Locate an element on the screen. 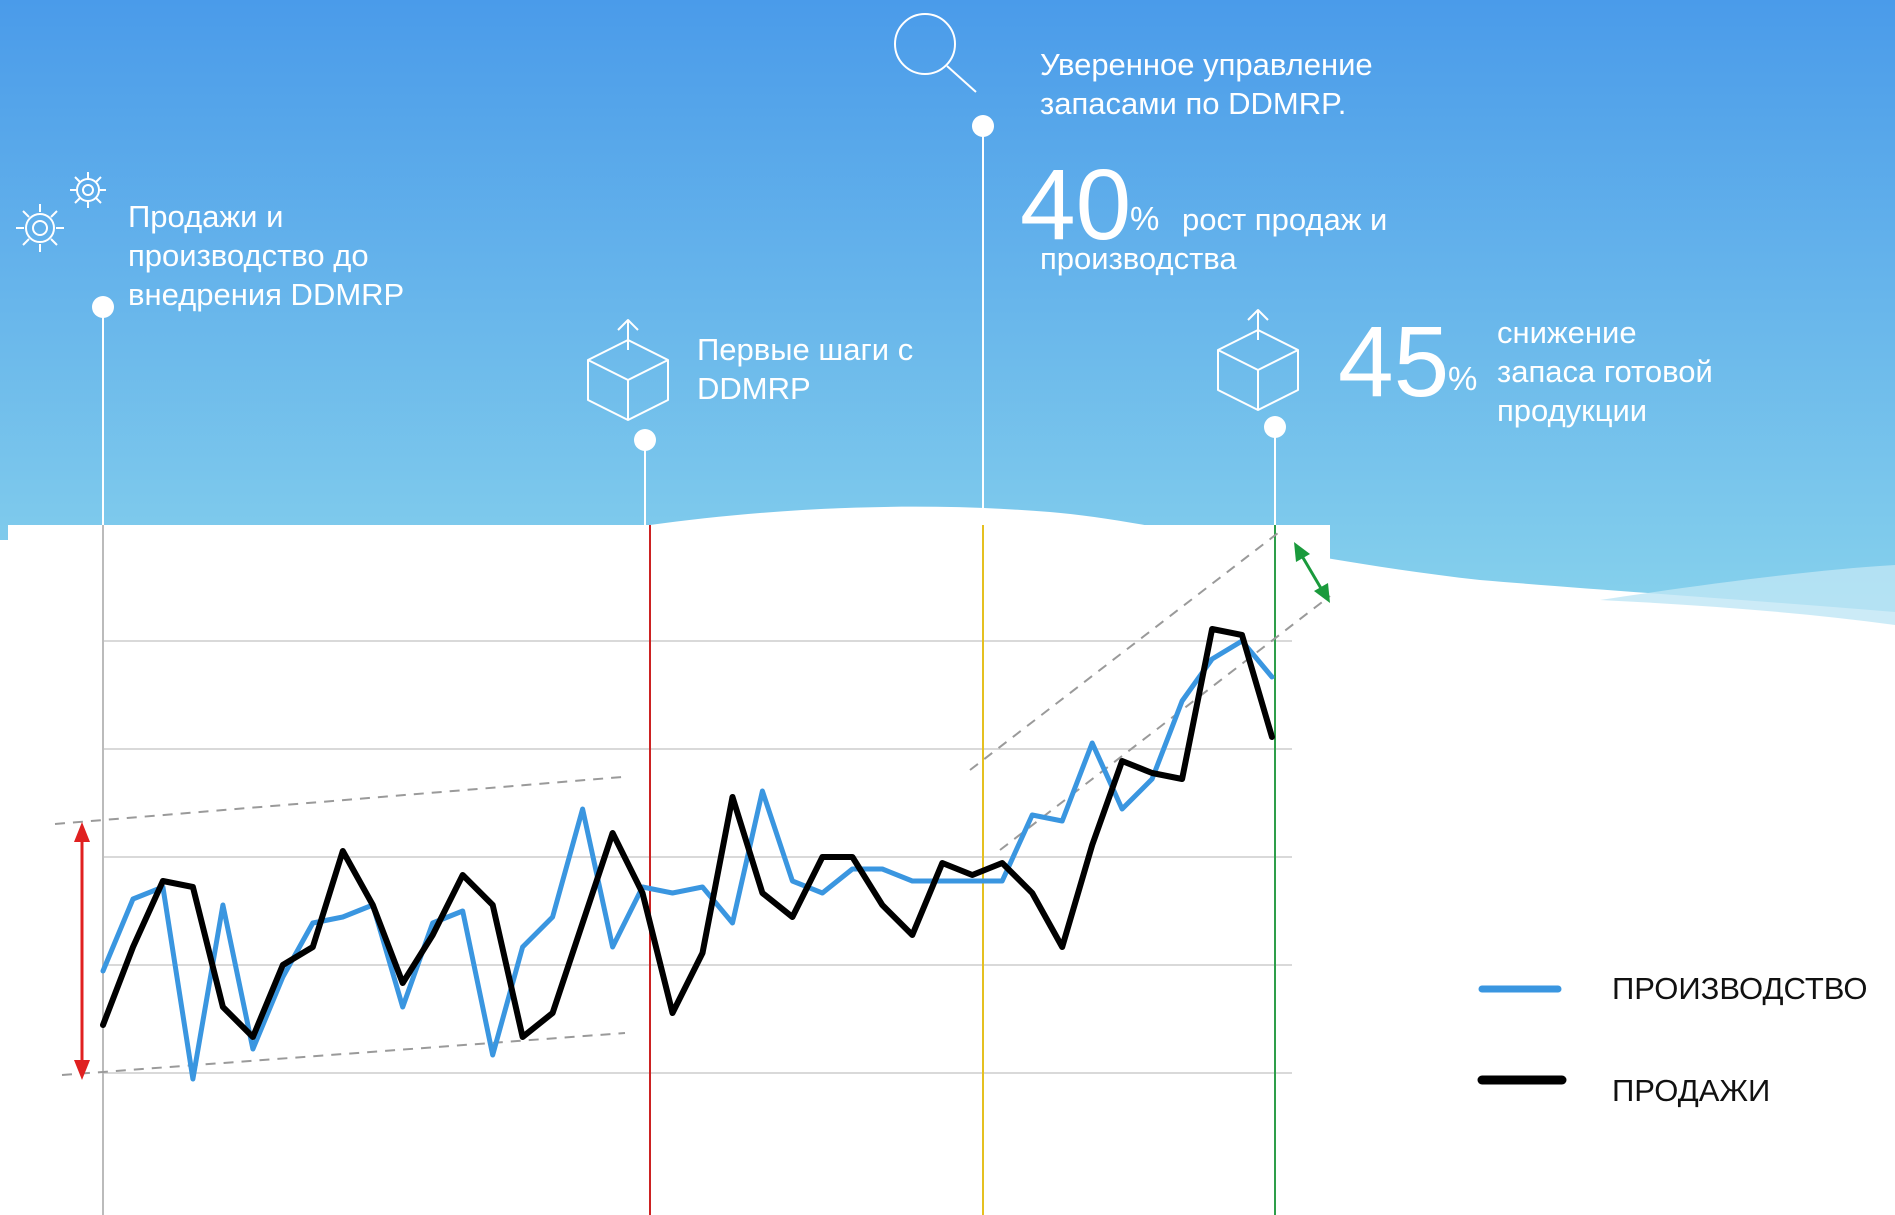 The image size is (1895, 1215). milestone-label-first-steps: Первые шаги с DDMRP is located at coordinates (805, 369).